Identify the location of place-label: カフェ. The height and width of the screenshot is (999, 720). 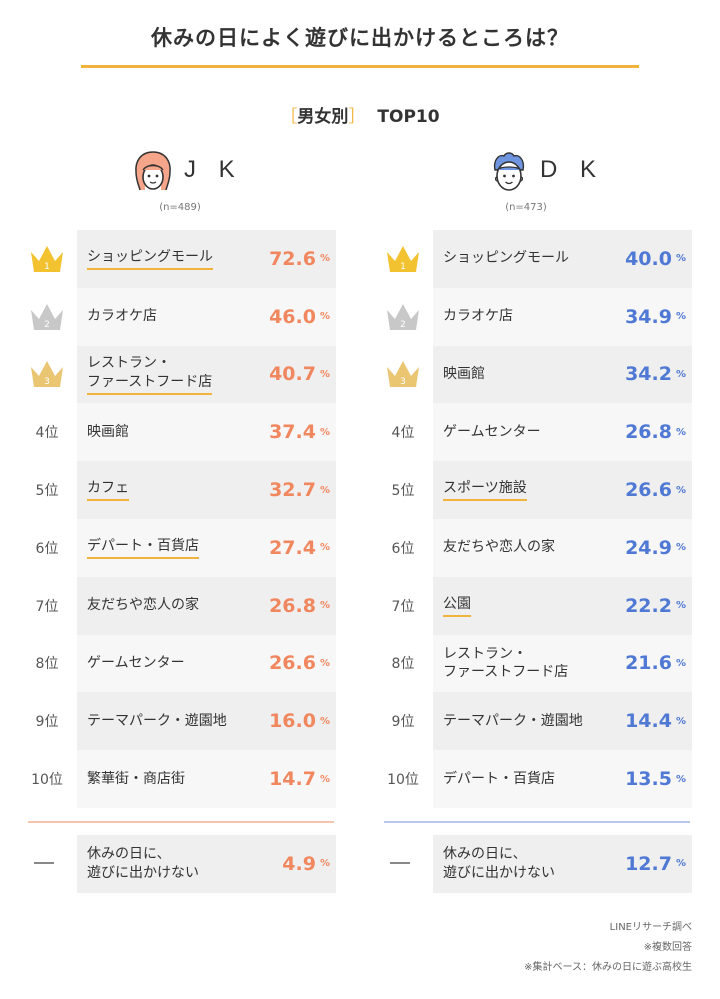
(172, 490).